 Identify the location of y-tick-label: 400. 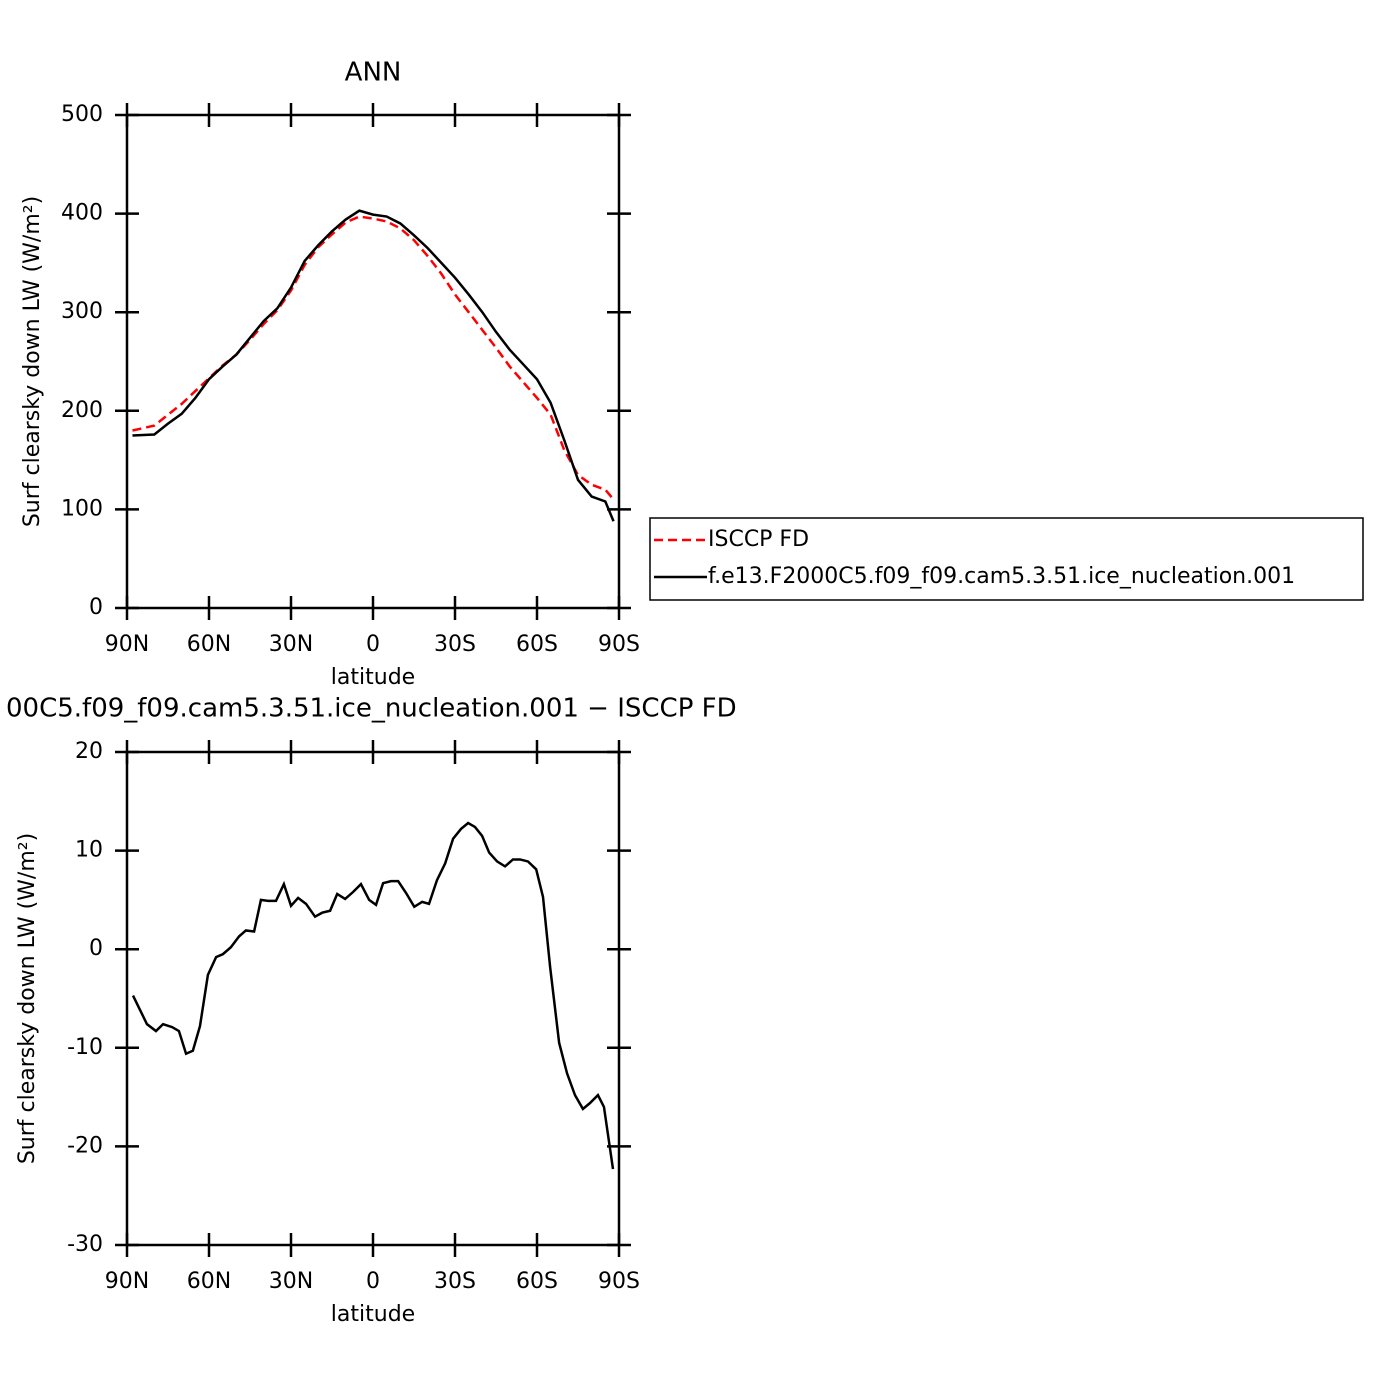
(82, 213).